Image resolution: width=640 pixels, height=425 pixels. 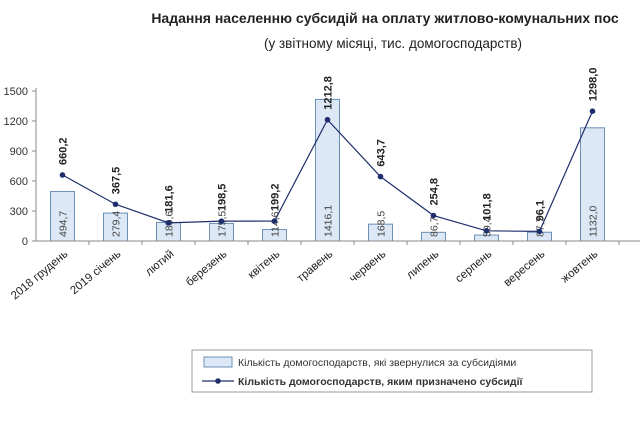 What do you see at coordinates (39, 275) in the screenshot?
I see `x-category-label: 2018 грудень` at bounding box center [39, 275].